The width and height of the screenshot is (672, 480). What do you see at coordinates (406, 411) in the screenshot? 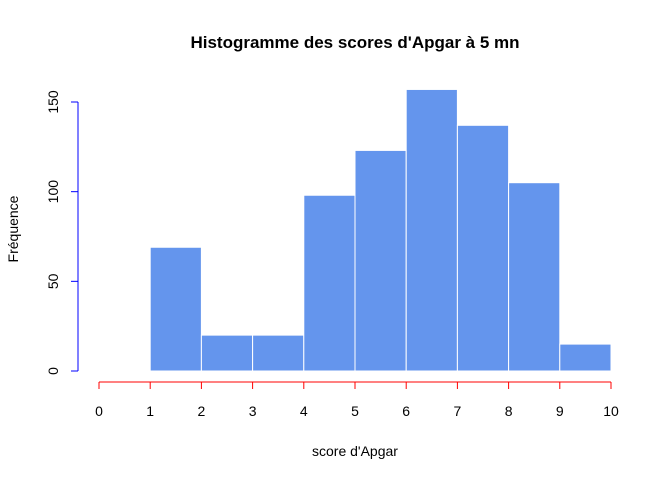
I see `x-tick-label-6: 6` at bounding box center [406, 411].